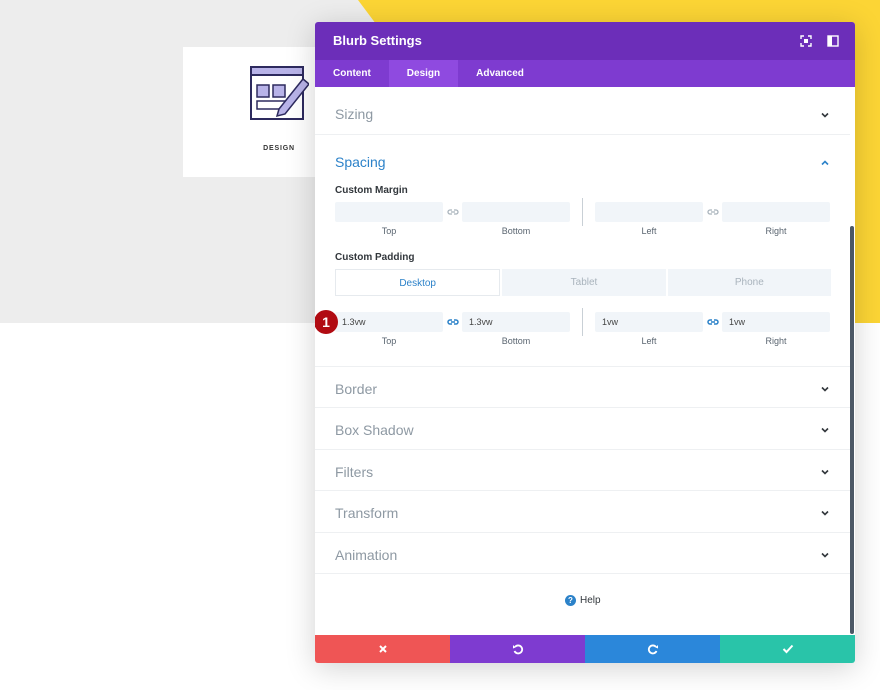 The image size is (880, 690). I want to click on tab-design: Design, so click(423, 73).